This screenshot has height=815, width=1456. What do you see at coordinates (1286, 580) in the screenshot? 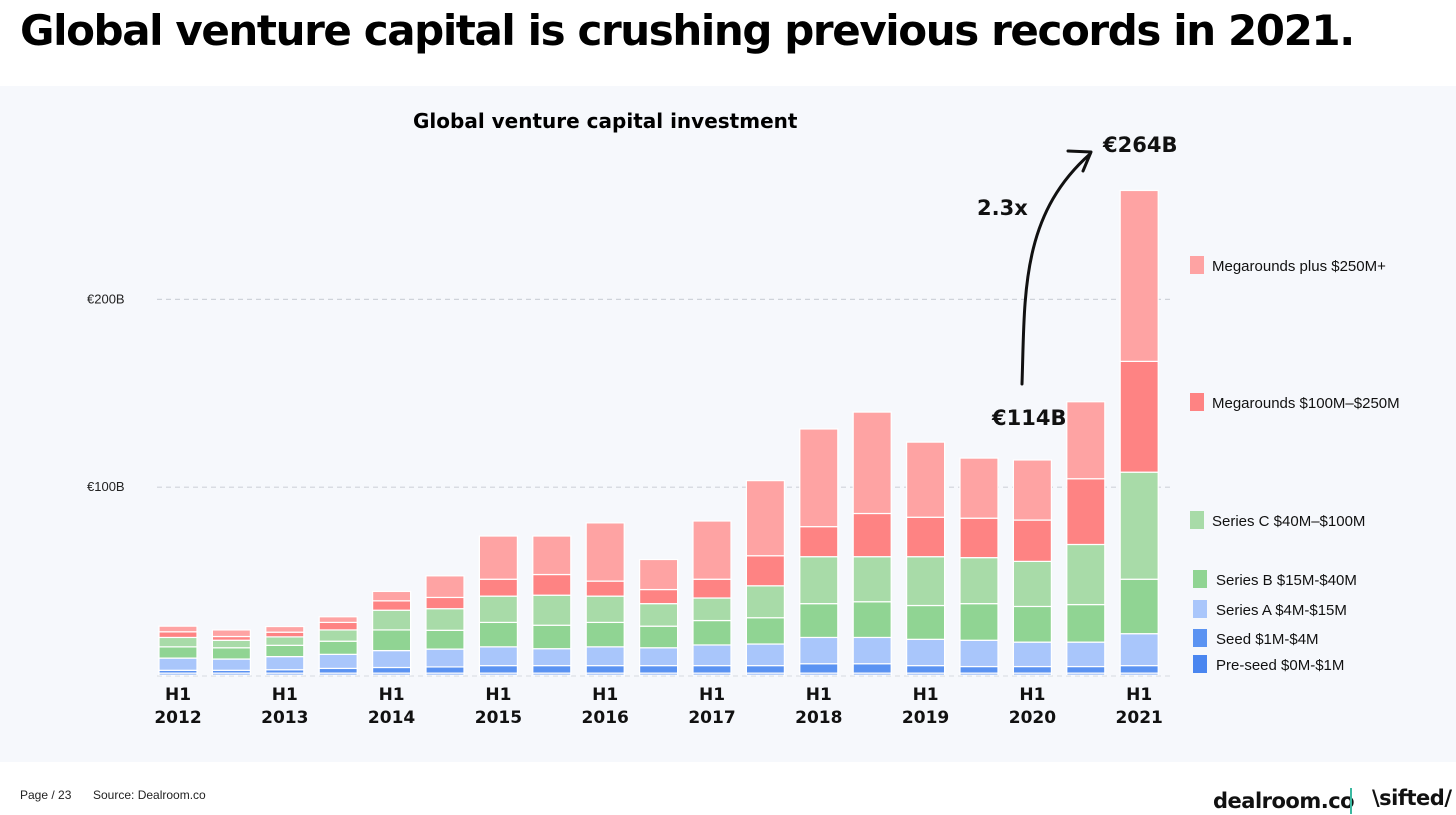
I see `legend-label: Series B $15M-$40M` at bounding box center [1286, 580].